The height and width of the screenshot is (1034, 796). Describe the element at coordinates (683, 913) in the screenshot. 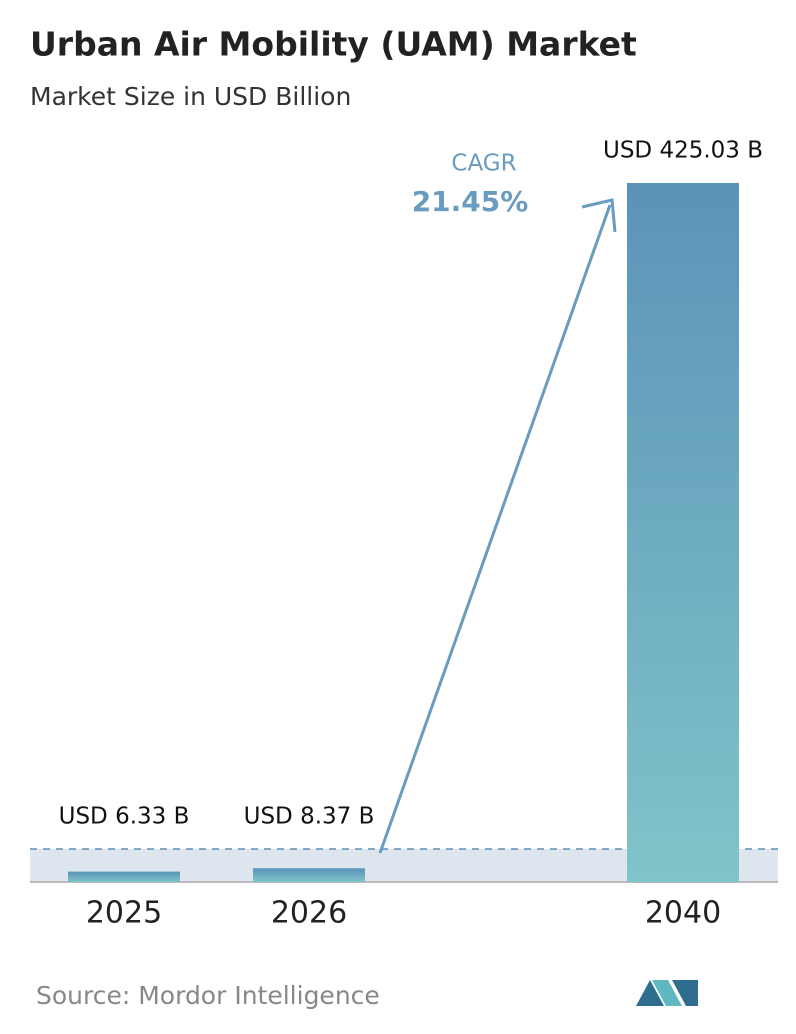

I see `x-tick-label: 2040` at that location.